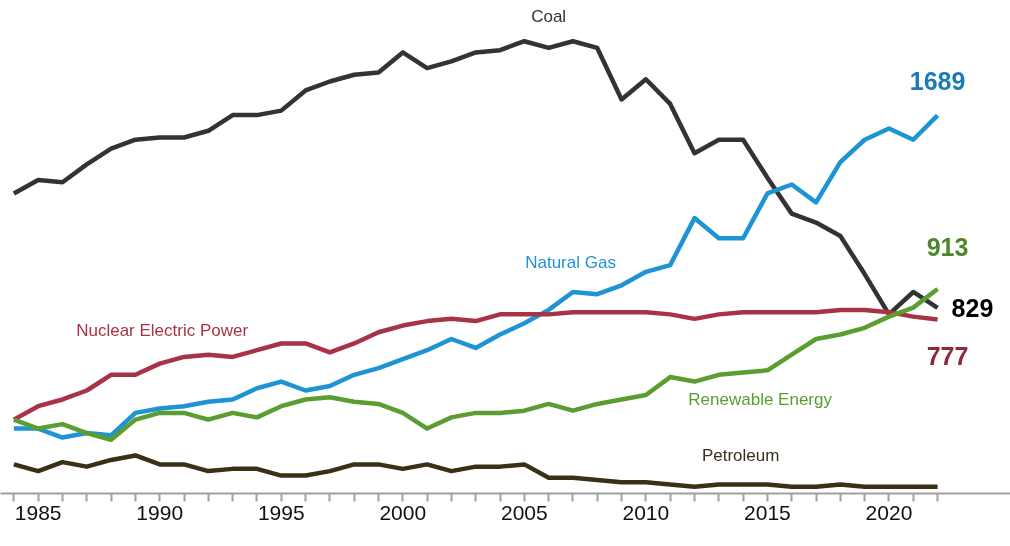 Image resolution: width=1010 pixels, height=546 pixels. I want to click on series-label: Nuclear Electric Power, so click(162, 330).